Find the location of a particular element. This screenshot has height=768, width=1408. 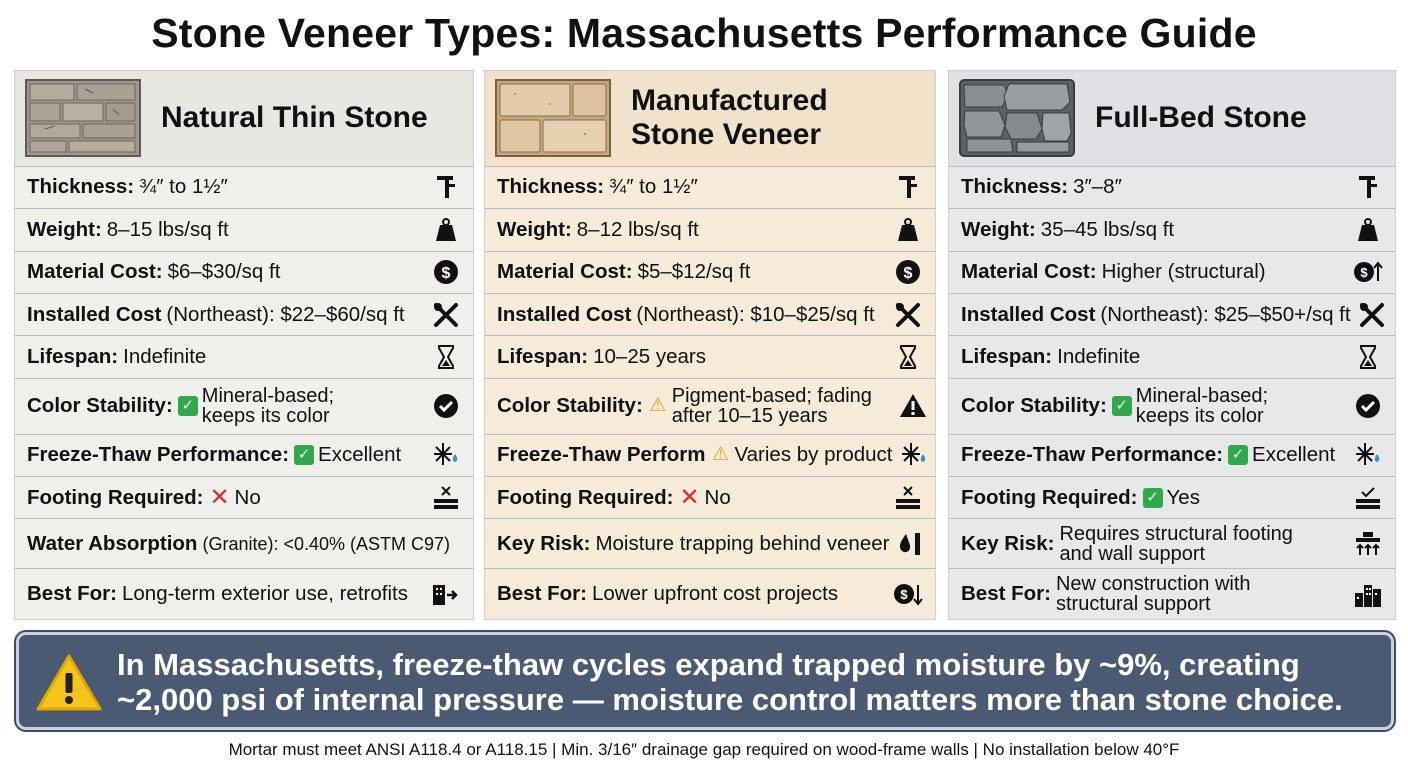

column-header: Natural Thin Stone is located at coordinates (244, 119).